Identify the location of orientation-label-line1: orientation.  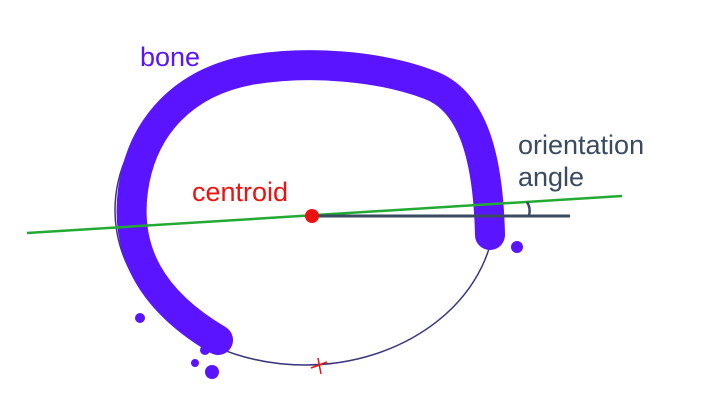
(581, 145).